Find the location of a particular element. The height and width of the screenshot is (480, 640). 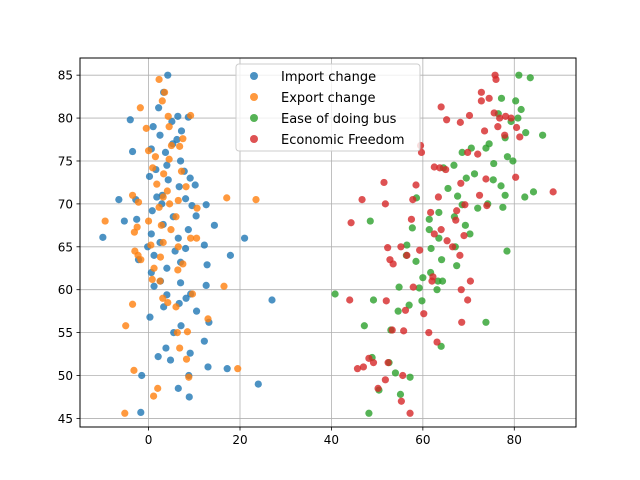

legend-box is located at coordinates (328, 107).